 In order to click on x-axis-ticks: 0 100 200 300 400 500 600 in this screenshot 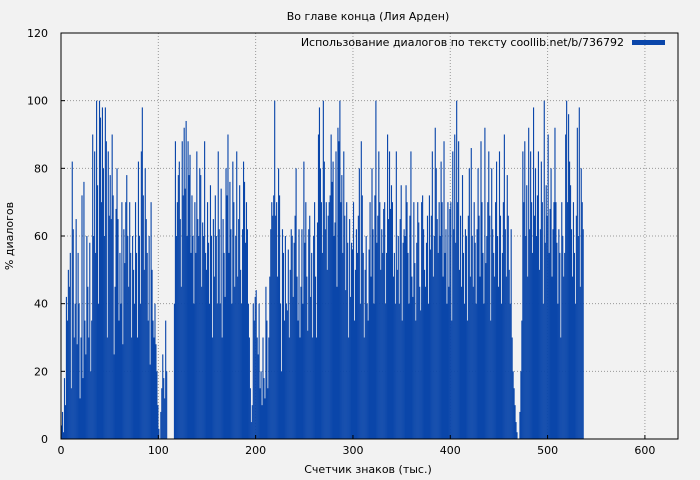, I will do `click(356, 446)`.